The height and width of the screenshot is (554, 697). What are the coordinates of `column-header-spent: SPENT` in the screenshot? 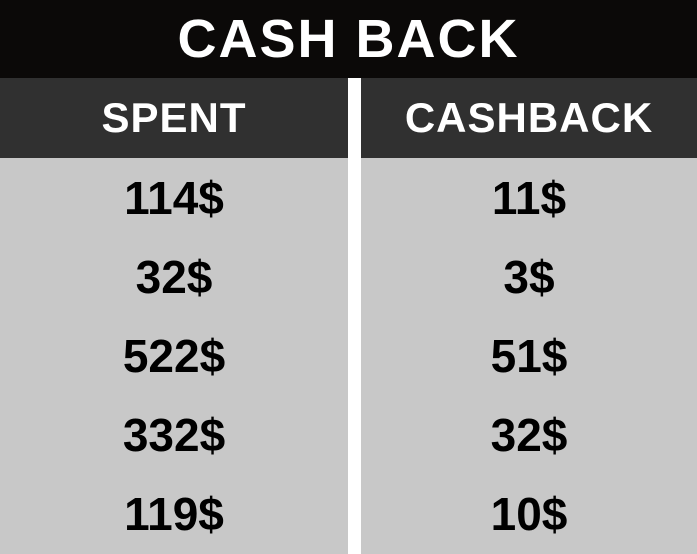 It's located at (174, 118).